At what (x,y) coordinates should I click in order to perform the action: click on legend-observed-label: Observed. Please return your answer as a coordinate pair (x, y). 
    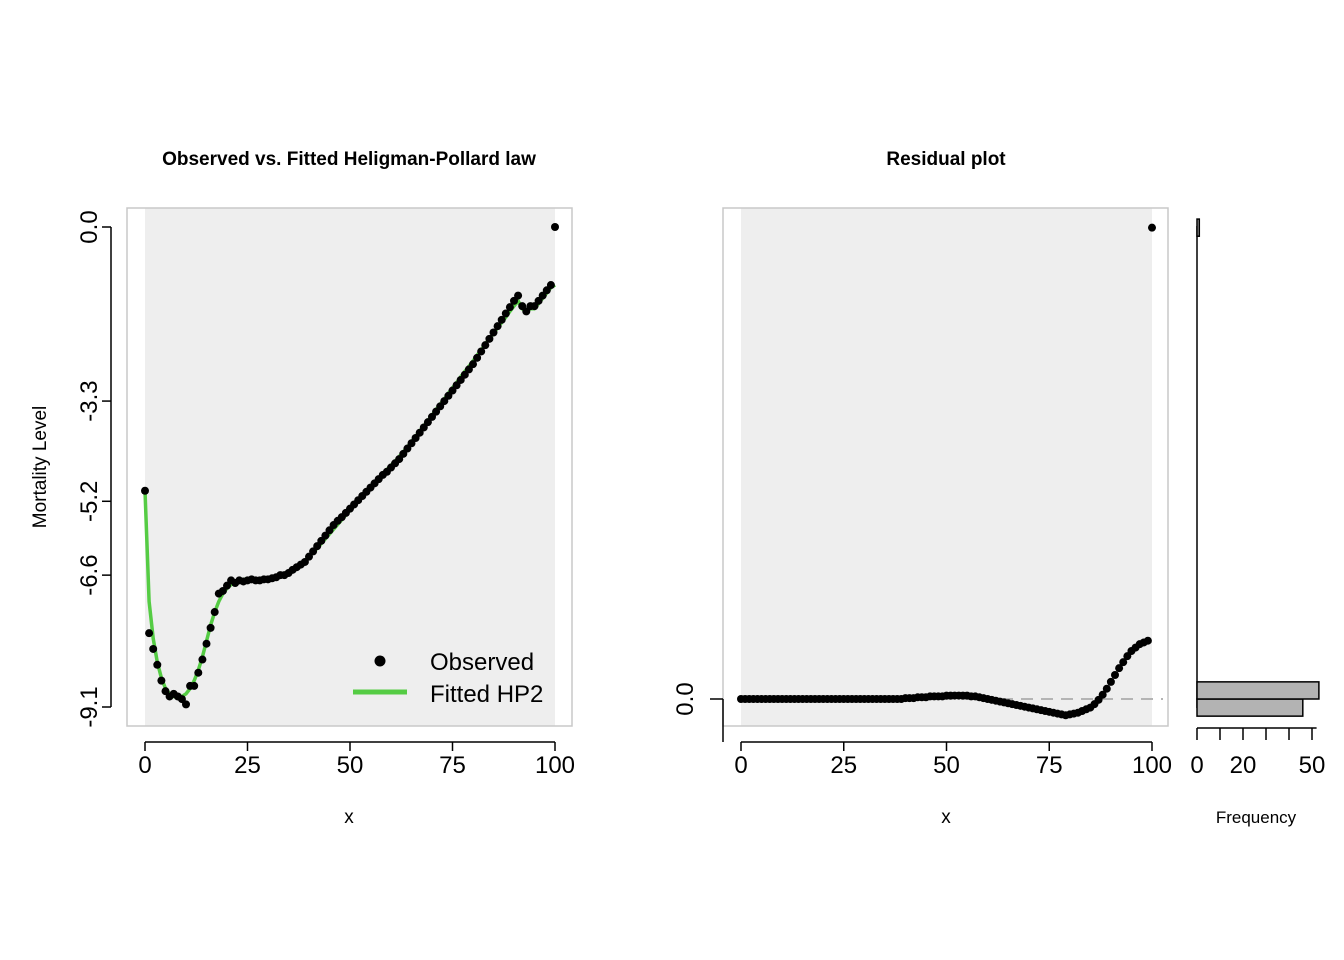
    Looking at the image, I should click on (482, 662).